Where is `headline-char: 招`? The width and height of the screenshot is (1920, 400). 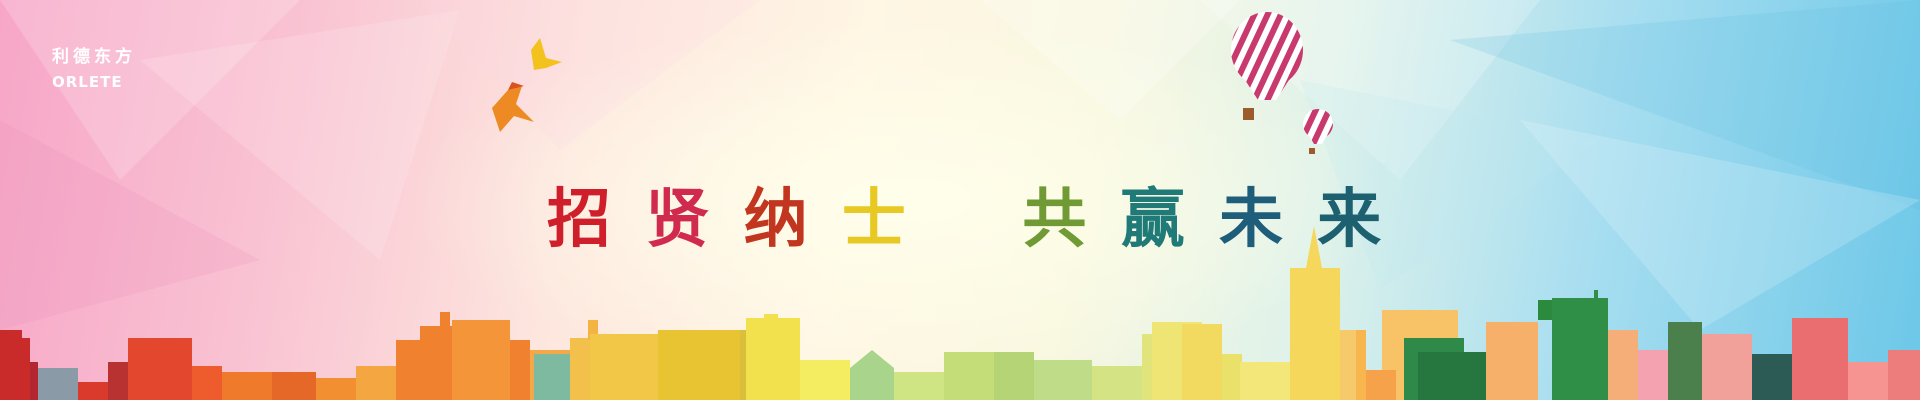
headline-char: 招 is located at coordinates (582, 219).